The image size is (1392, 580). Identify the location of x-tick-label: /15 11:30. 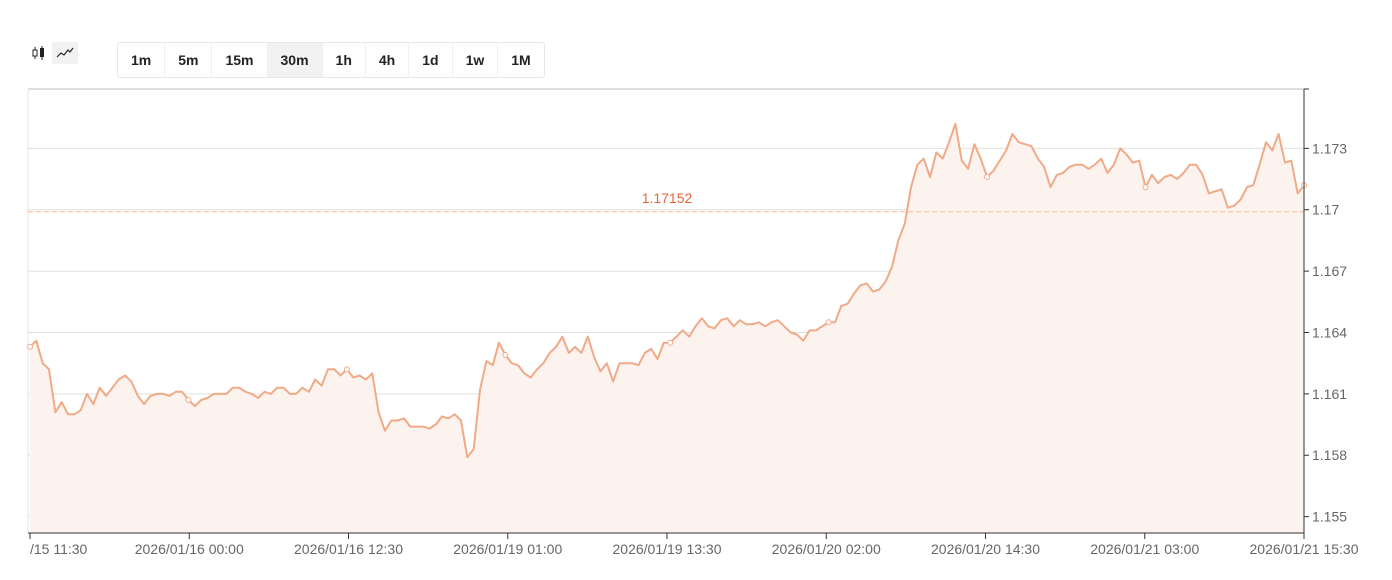
(59, 549).